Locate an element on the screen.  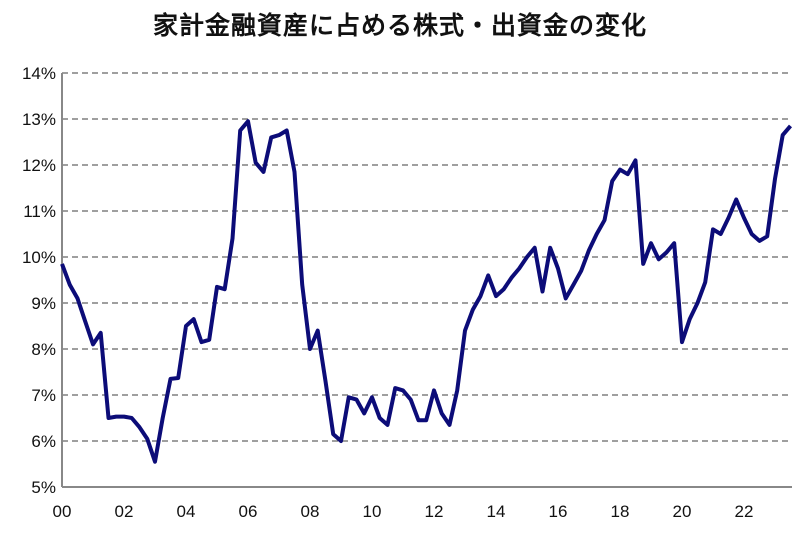
chart-title: 家計金融資産に占める株式・出資金の変化 is located at coordinates (399, 25).